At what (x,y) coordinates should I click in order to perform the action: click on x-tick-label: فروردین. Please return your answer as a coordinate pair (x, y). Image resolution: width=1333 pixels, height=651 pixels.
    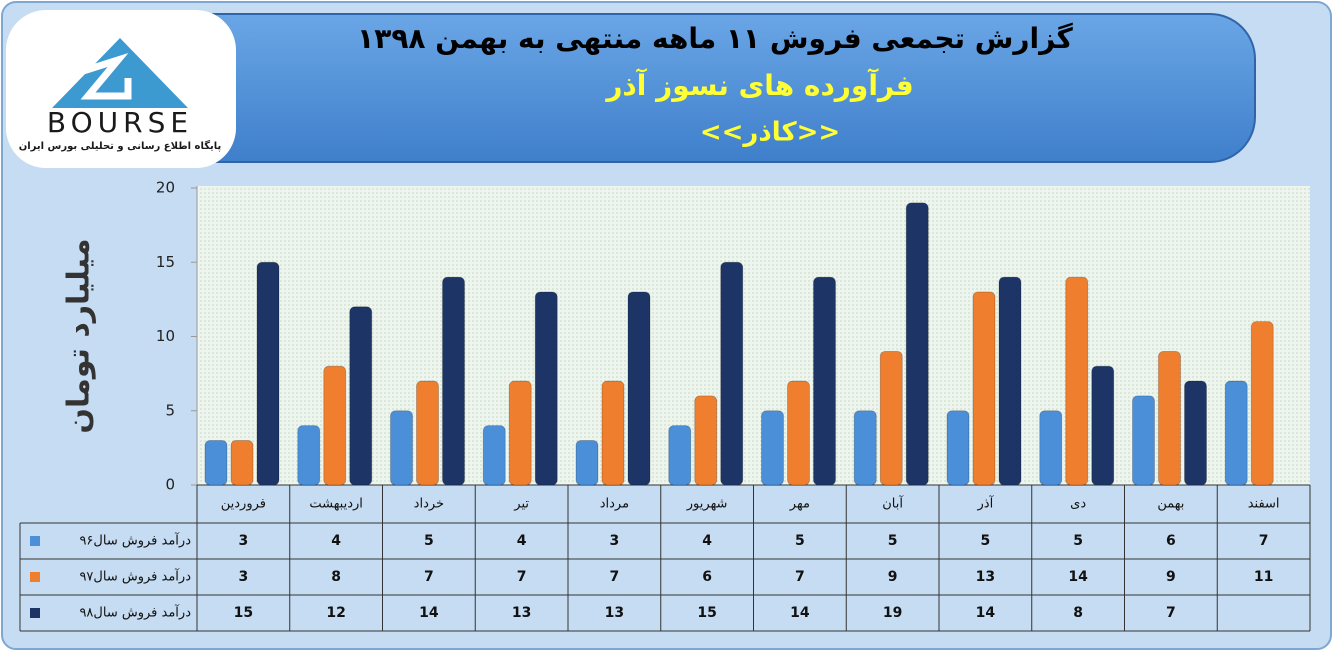
    Looking at the image, I should click on (243, 504).